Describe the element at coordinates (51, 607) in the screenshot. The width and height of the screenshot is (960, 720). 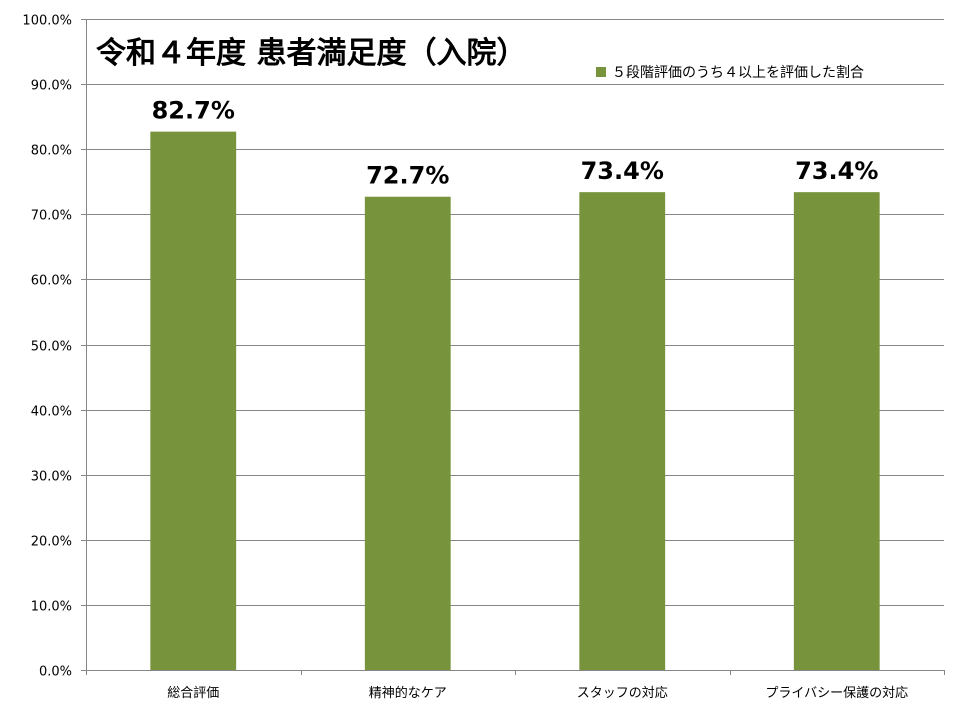
I see `y-tick-label: 10.0%` at that location.